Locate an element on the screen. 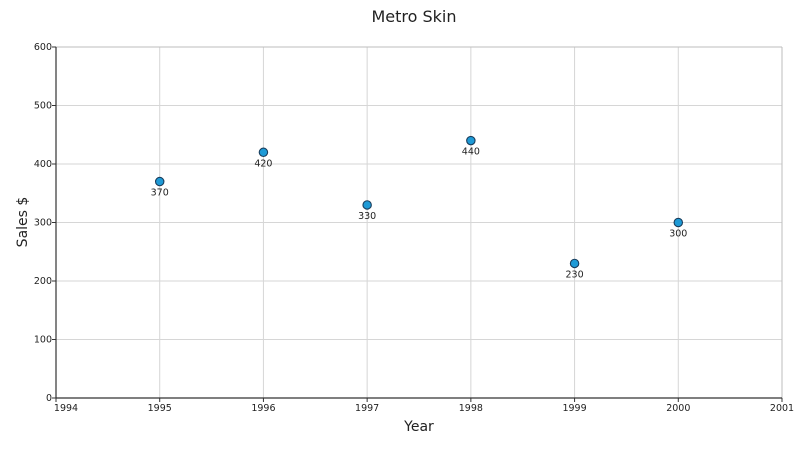 The width and height of the screenshot is (800, 450). y-tick-label: 200 is located at coordinates (43, 281).